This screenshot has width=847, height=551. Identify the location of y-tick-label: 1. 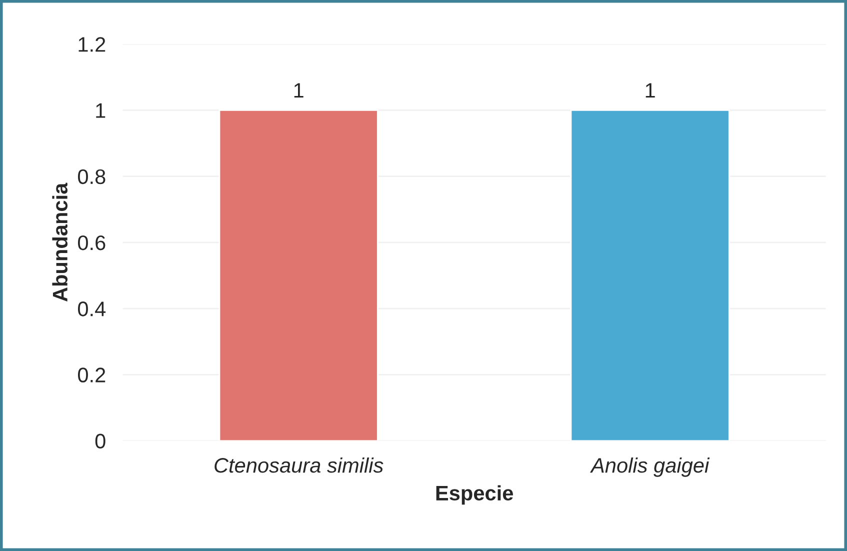
(101, 110).